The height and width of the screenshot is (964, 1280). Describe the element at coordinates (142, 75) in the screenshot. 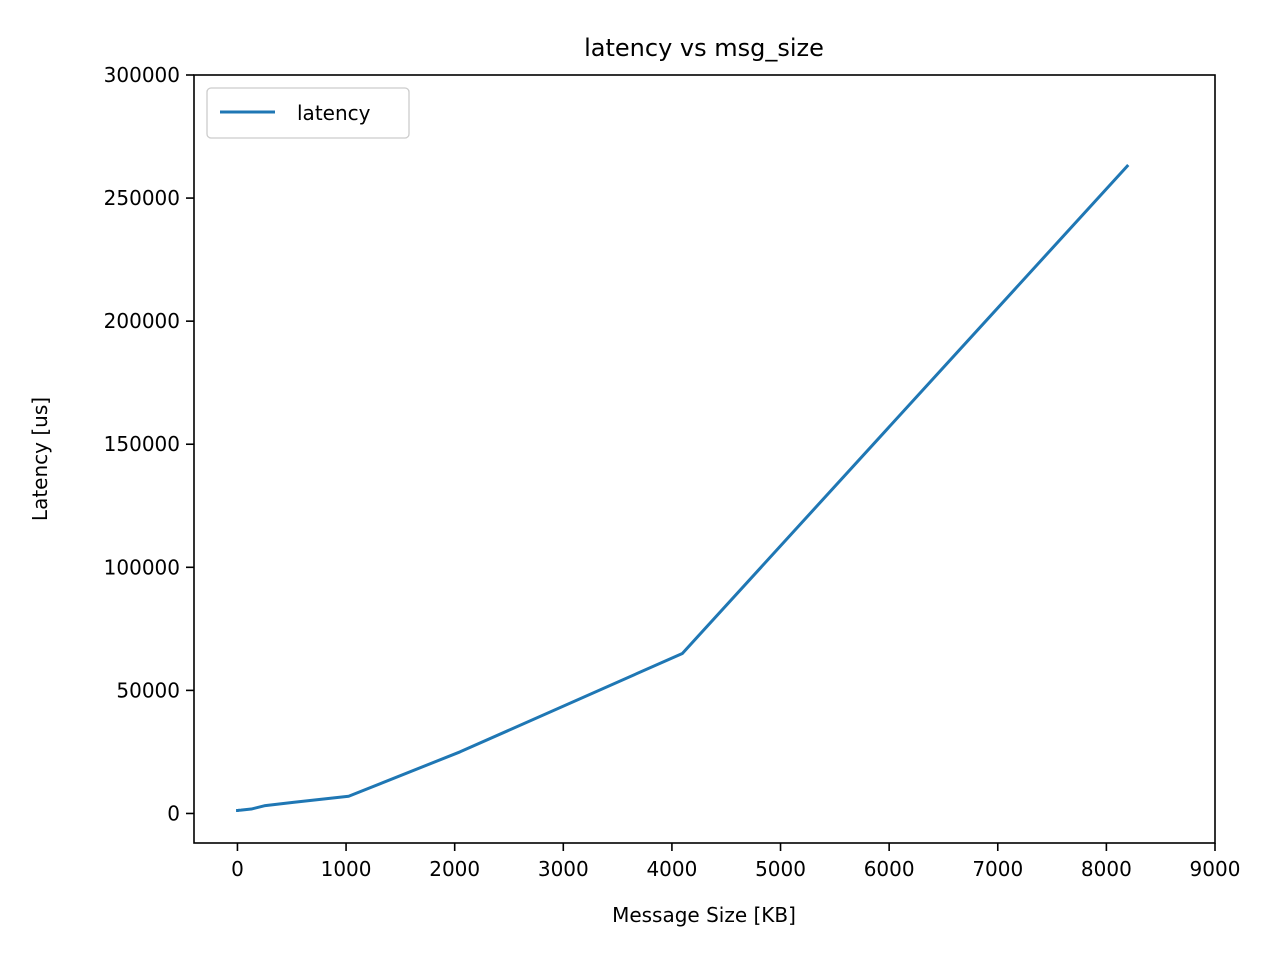

I see `y-tick-label: 300000` at that location.